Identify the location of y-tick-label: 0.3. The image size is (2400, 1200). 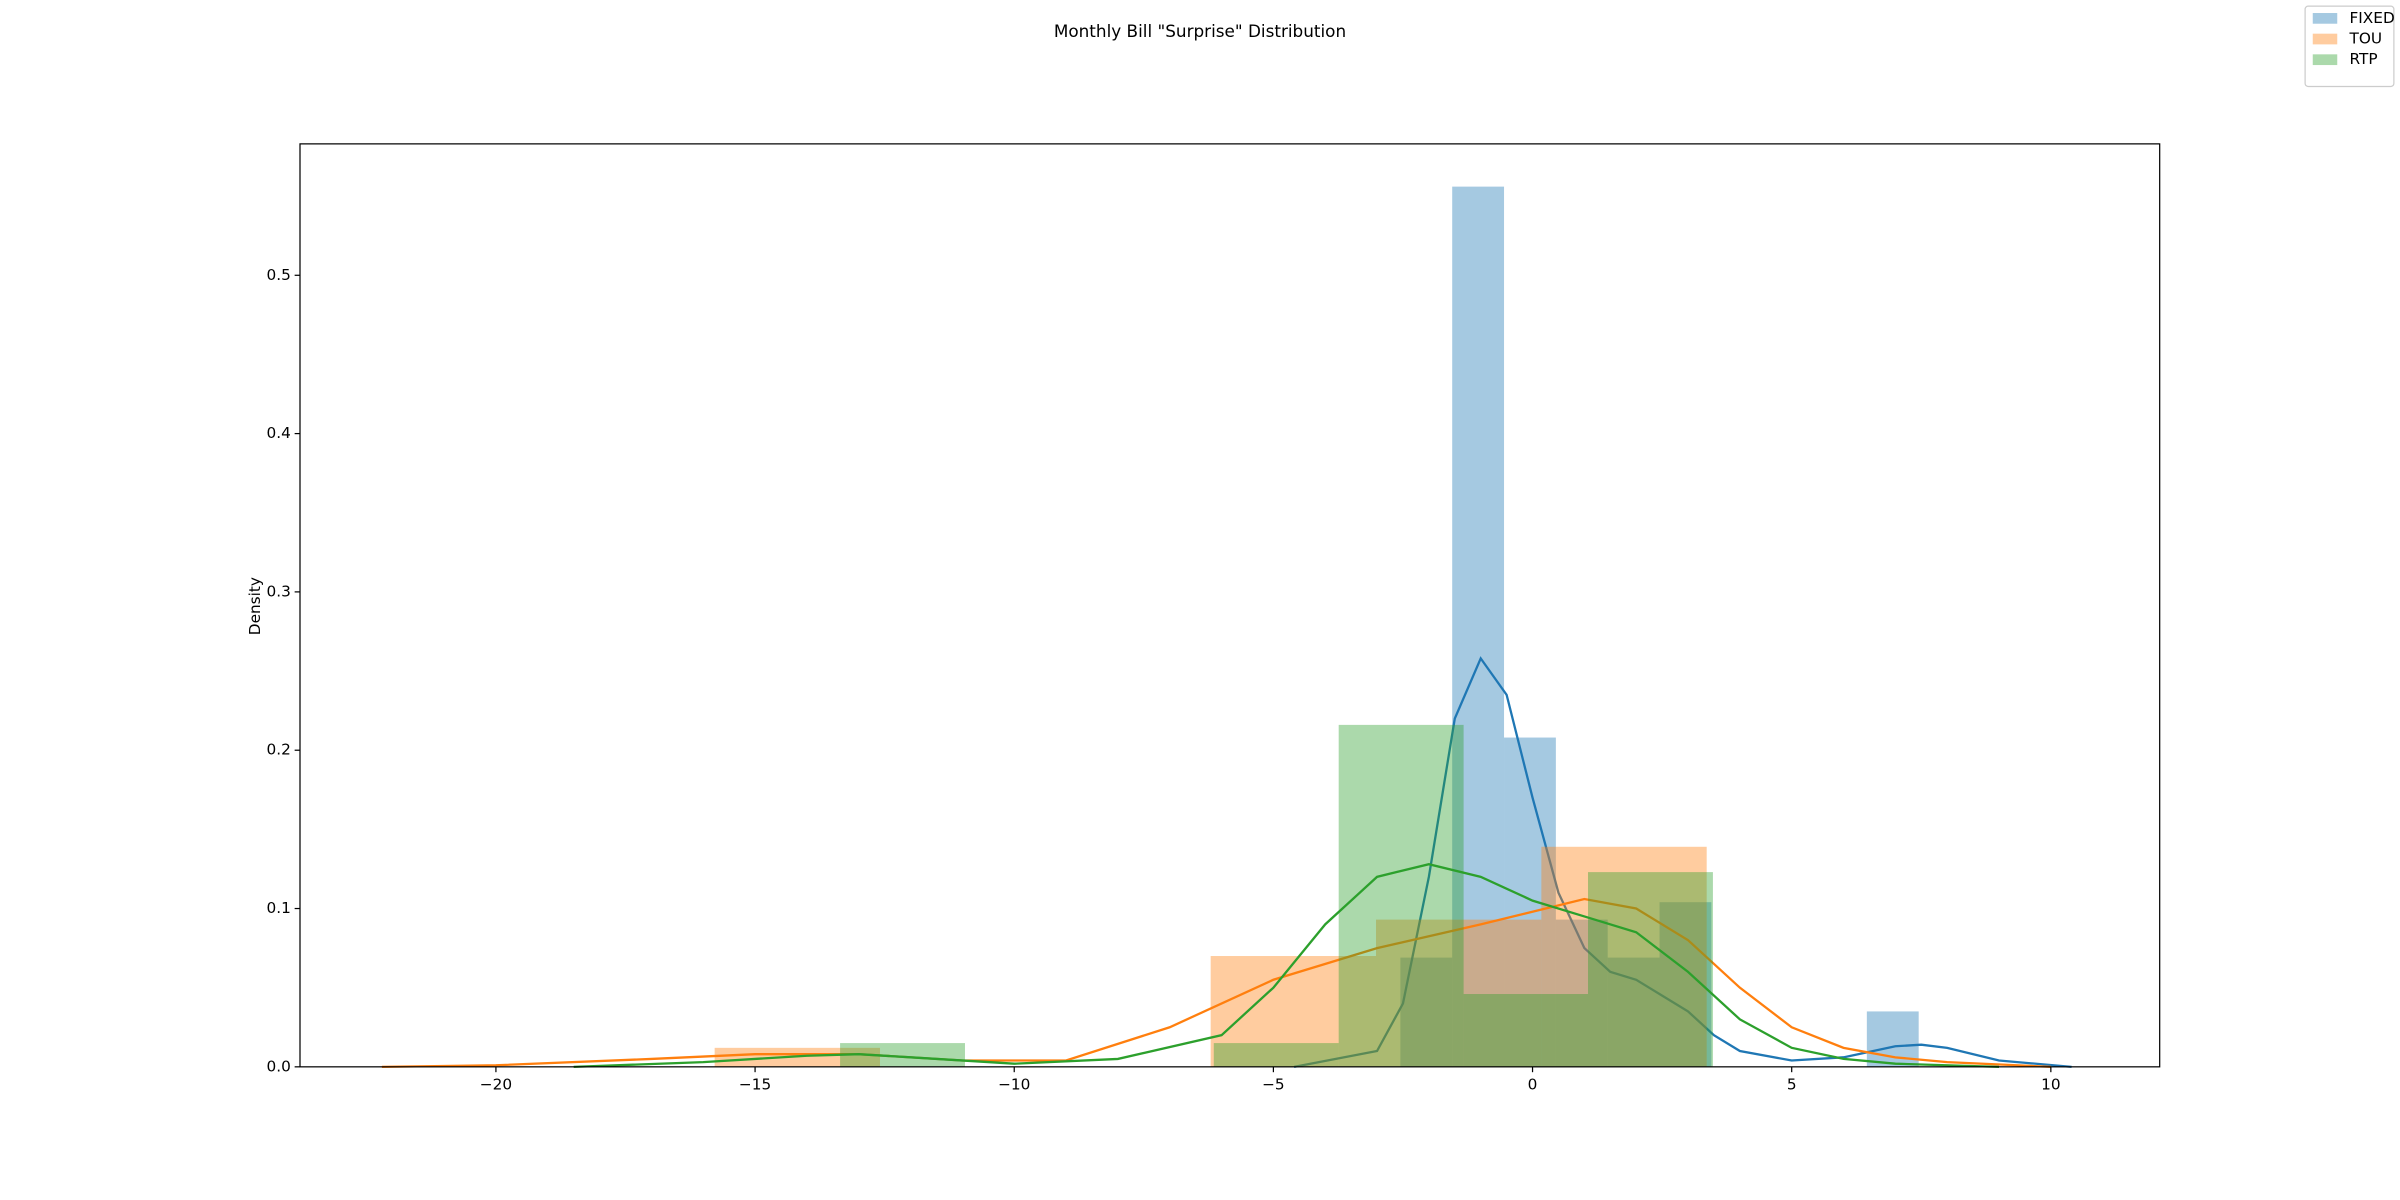
(278, 591).